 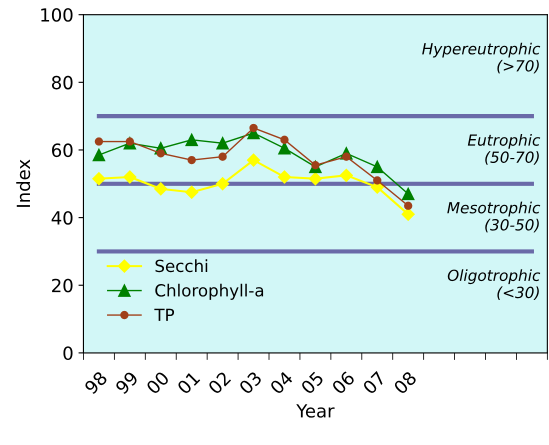 What do you see at coordinates (481, 58) in the screenshot?
I see `annotation: Hypereutrophic (>70)` at bounding box center [481, 58].